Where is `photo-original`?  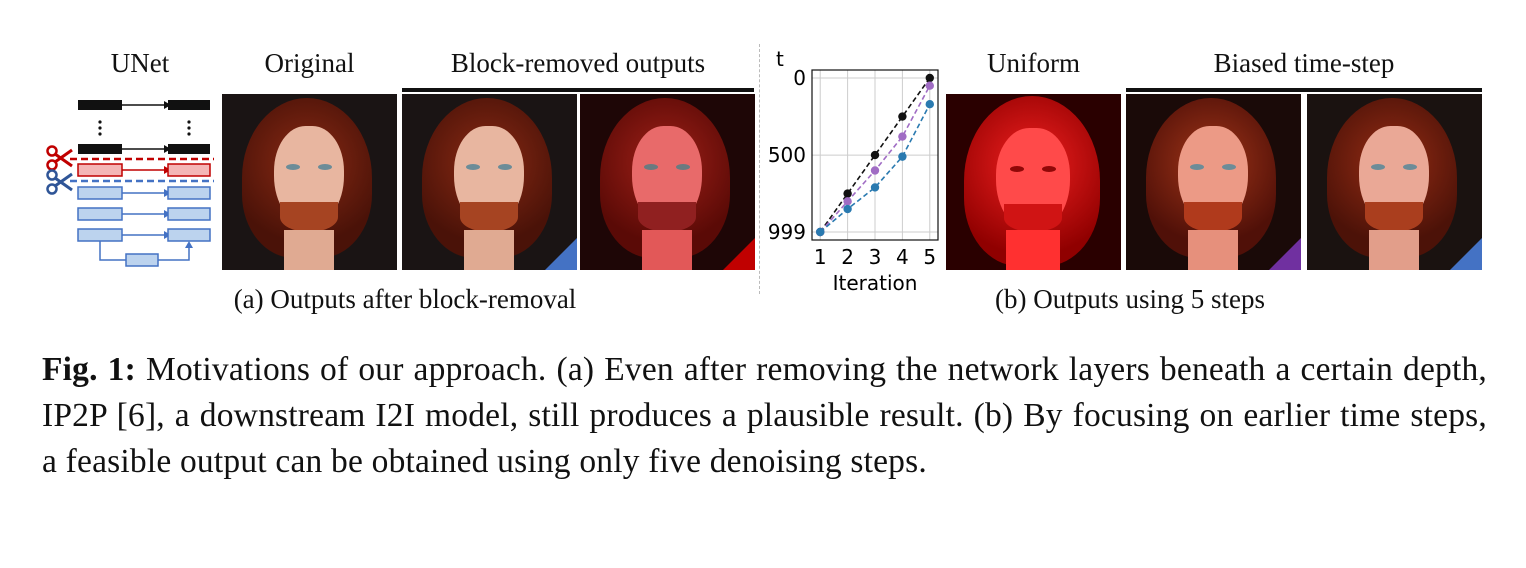 photo-original is located at coordinates (309, 182).